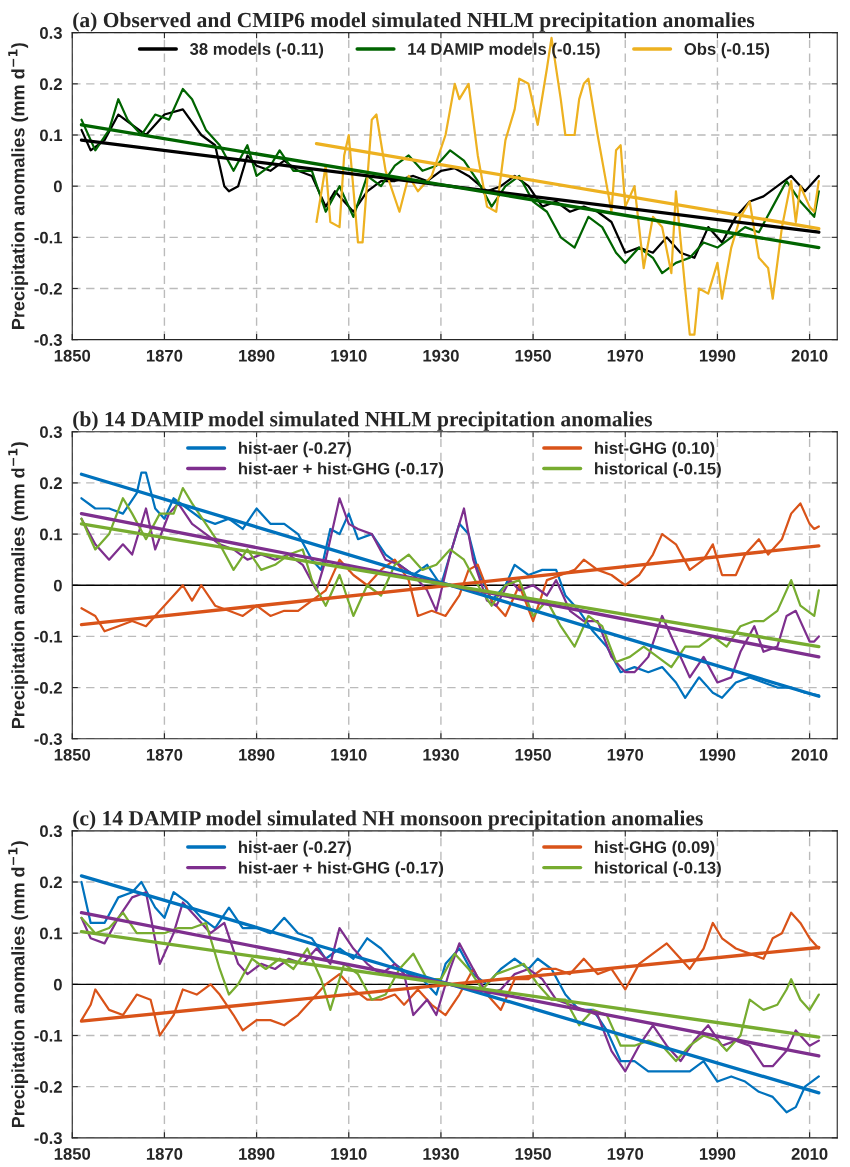 This screenshot has height=1167, width=850. What do you see at coordinates (256, 50) in the screenshot?
I see `legend-label: 38 models (-0.11)` at bounding box center [256, 50].